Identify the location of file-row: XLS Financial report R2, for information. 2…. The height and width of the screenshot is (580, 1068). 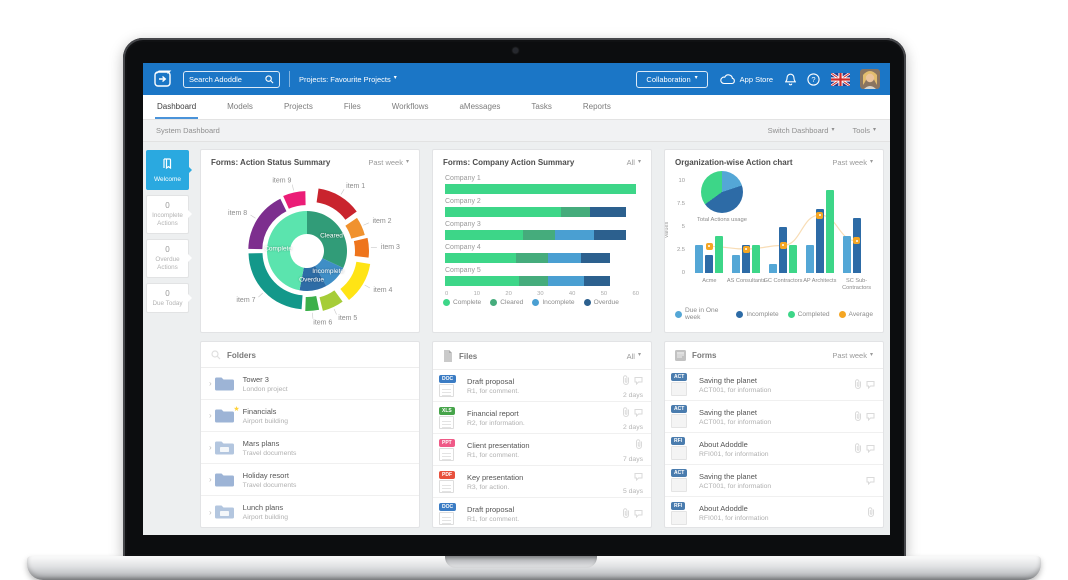
(542, 418).